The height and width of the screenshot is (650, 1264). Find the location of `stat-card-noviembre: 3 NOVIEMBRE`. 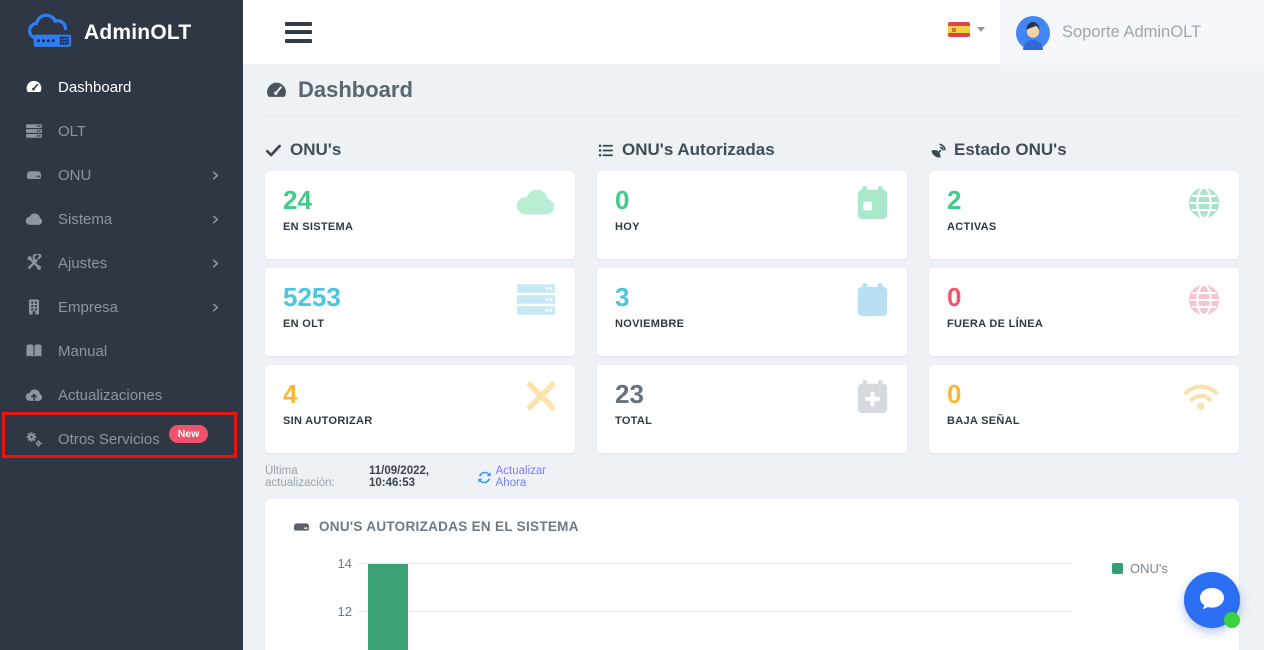

stat-card-noviembre: 3 NOVIEMBRE is located at coordinates (752, 312).